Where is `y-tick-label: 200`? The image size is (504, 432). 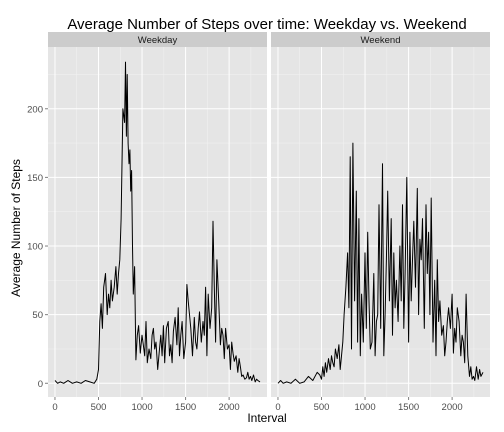 y-tick-label: 200 is located at coordinates (35, 109).